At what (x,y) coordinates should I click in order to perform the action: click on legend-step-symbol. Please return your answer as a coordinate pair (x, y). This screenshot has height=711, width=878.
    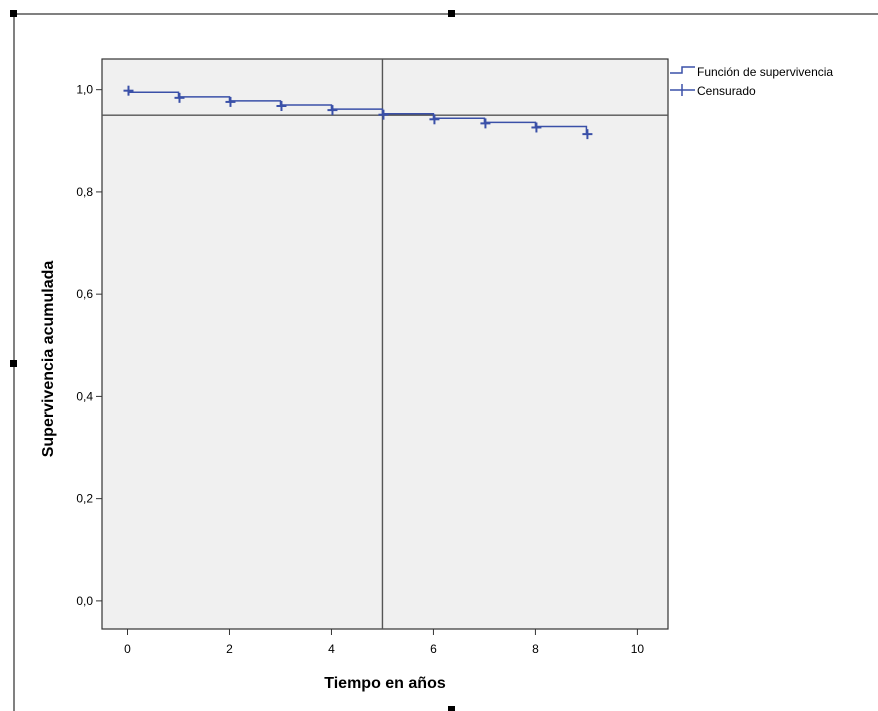
    Looking at the image, I should click on (682, 70).